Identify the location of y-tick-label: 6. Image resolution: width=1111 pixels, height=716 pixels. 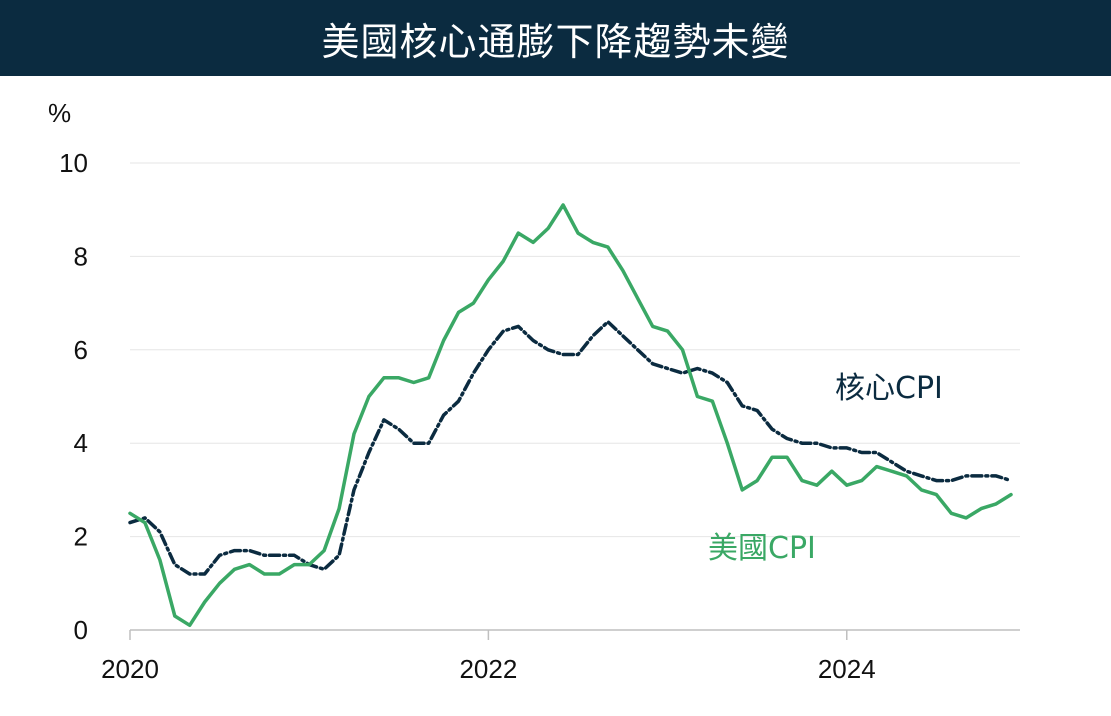
(81, 350).